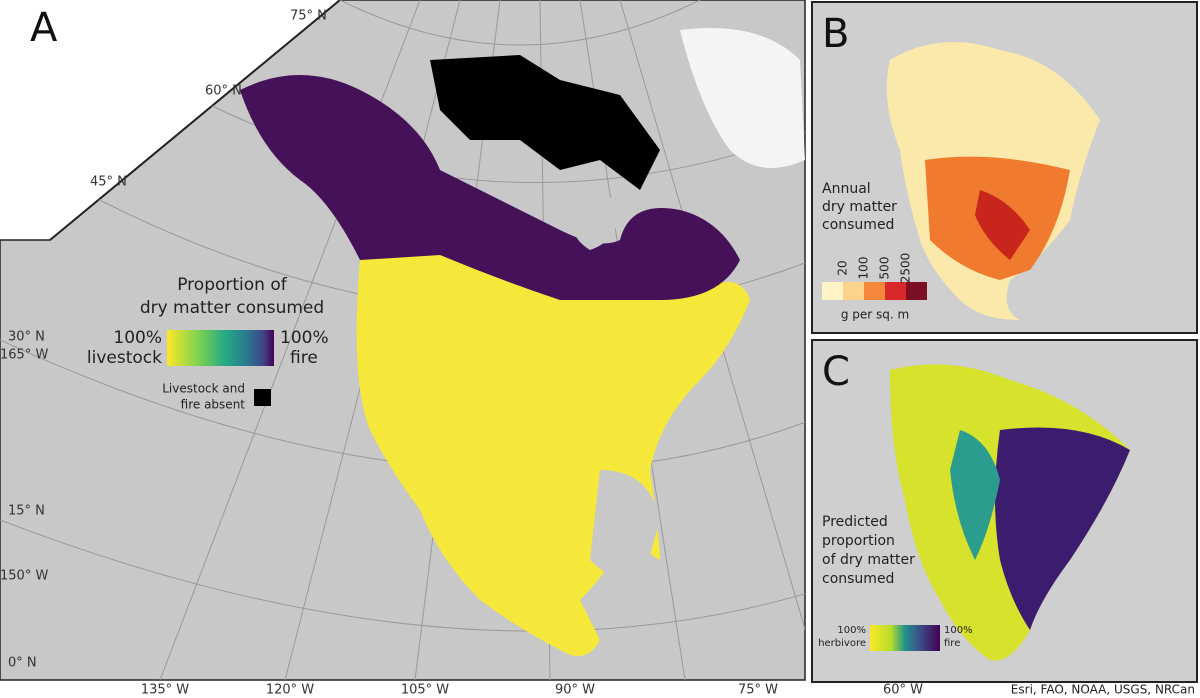 The image size is (1200, 698). What do you see at coordinates (262, 397) in the screenshot?
I see `absent-swatch` at bounding box center [262, 397].